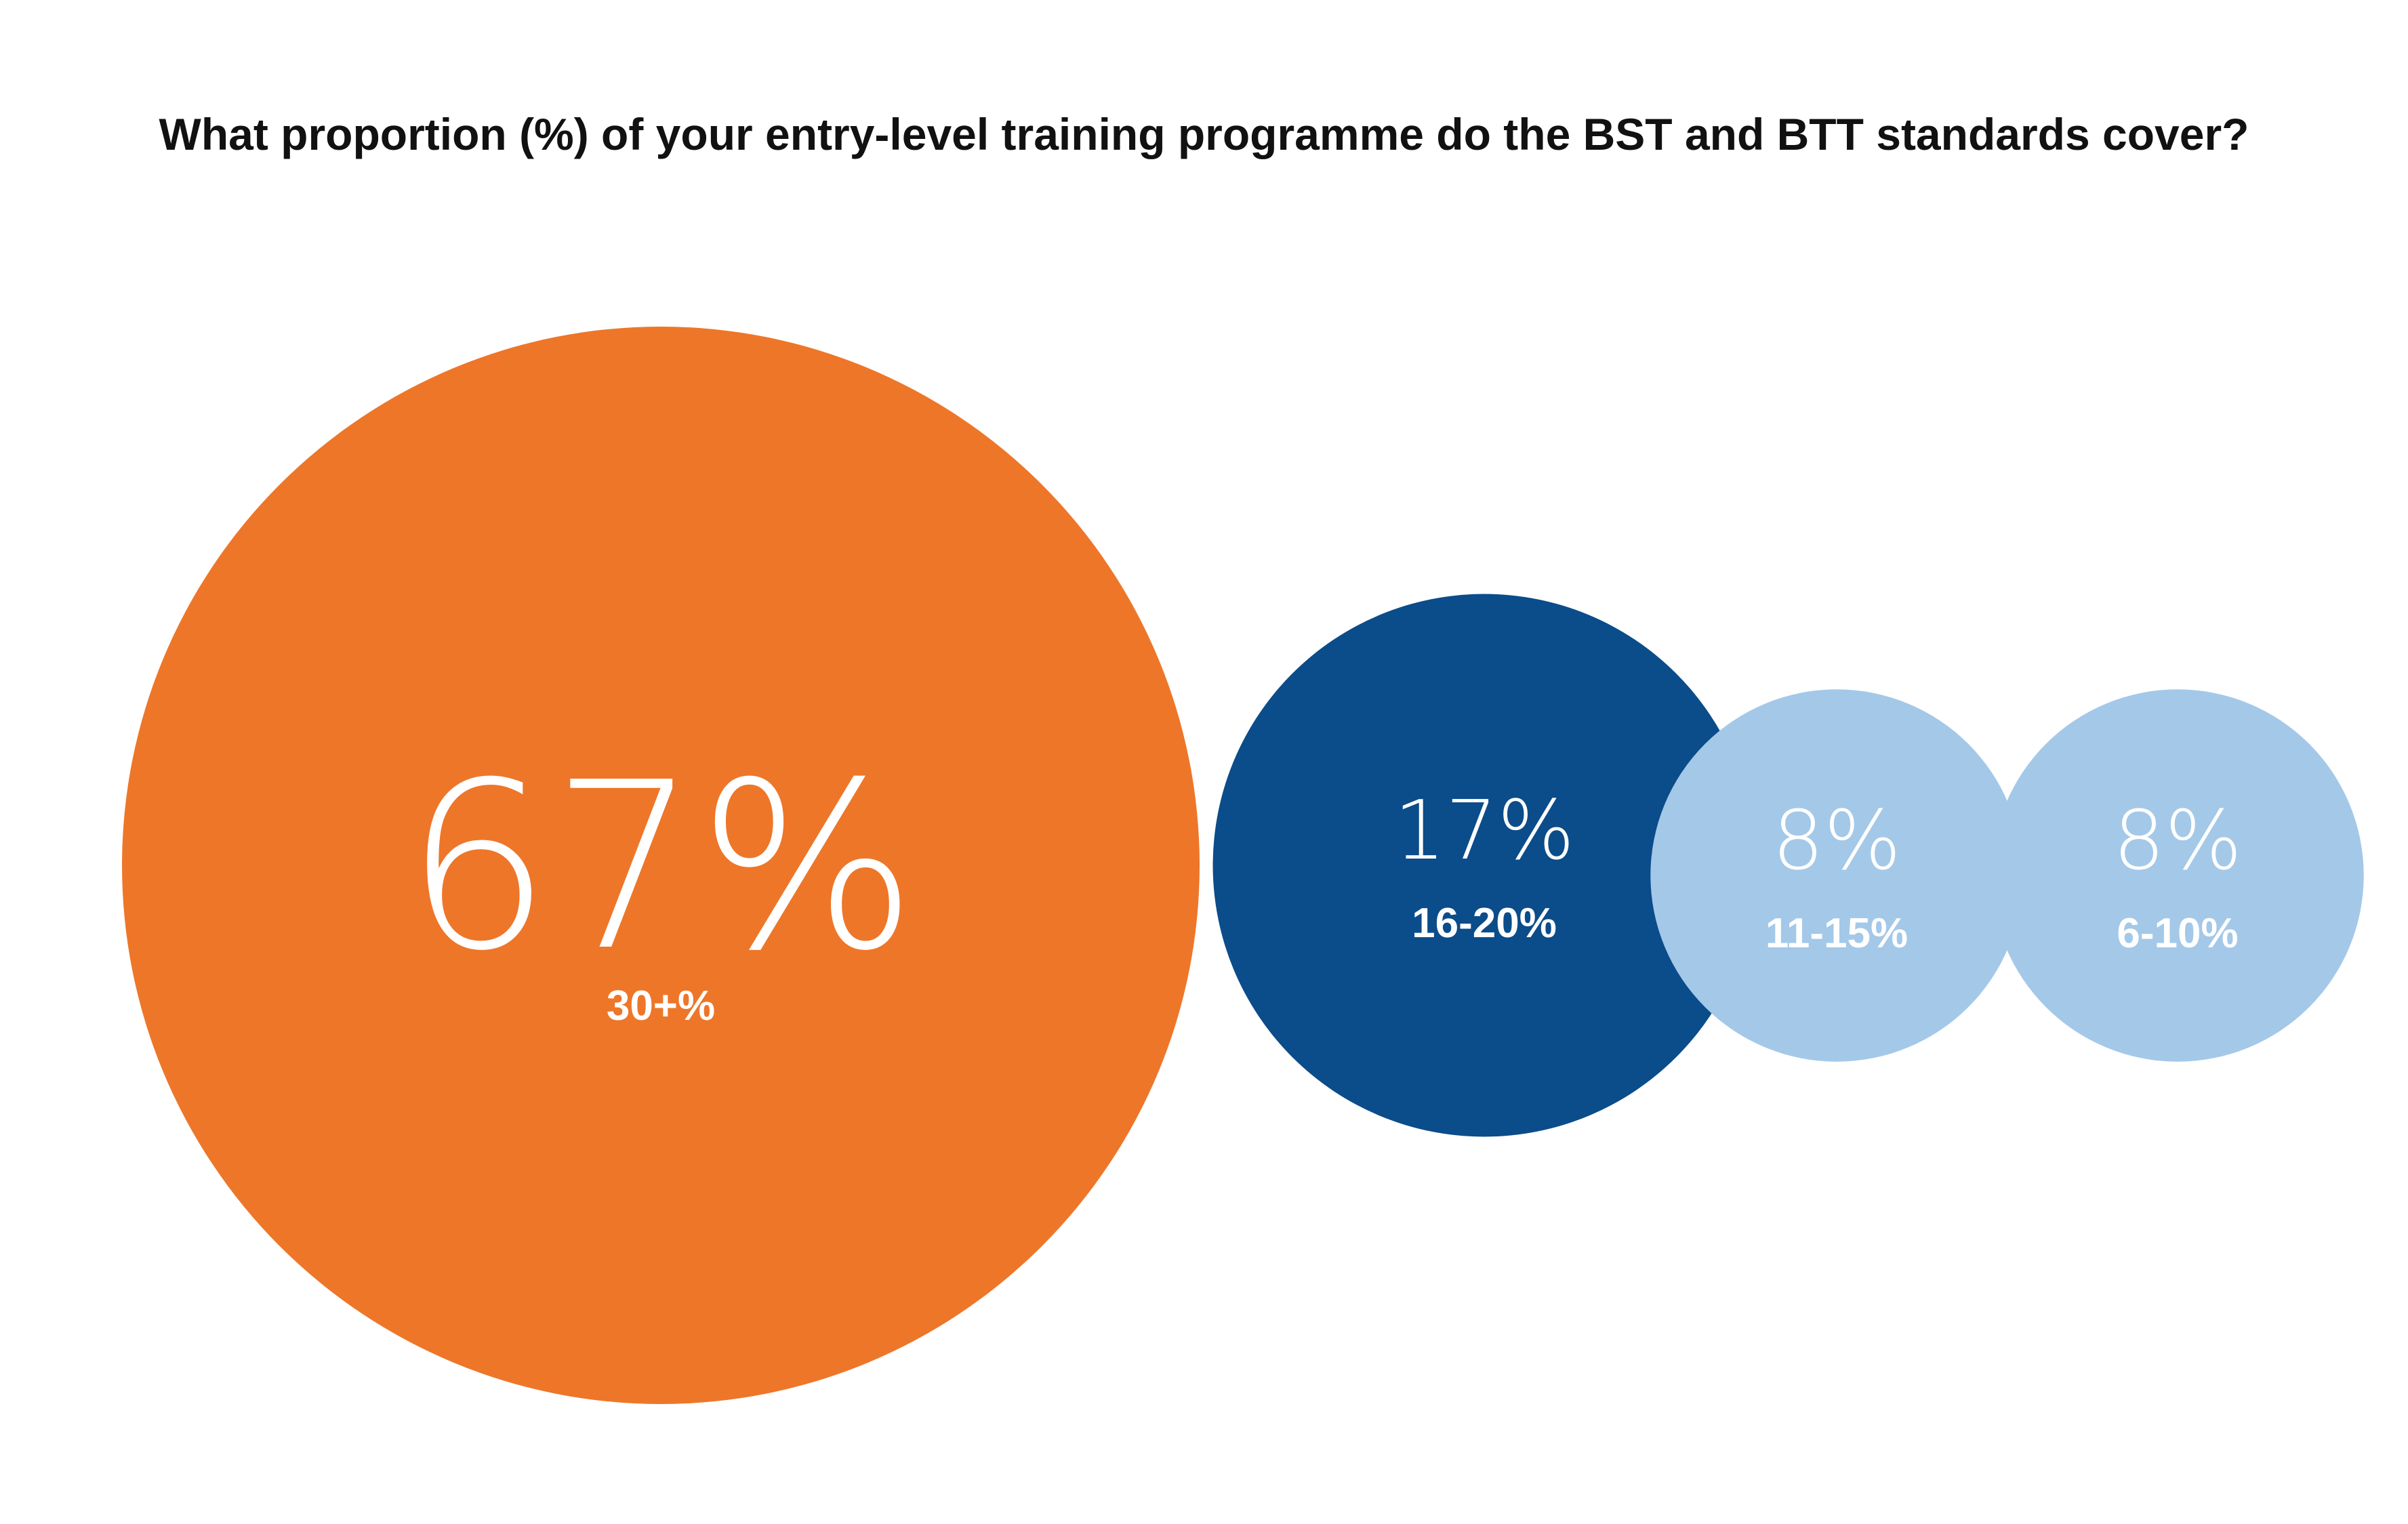 The height and width of the screenshot is (1524, 2408). I want to click on category-label: 11-15%, so click(1837, 934).